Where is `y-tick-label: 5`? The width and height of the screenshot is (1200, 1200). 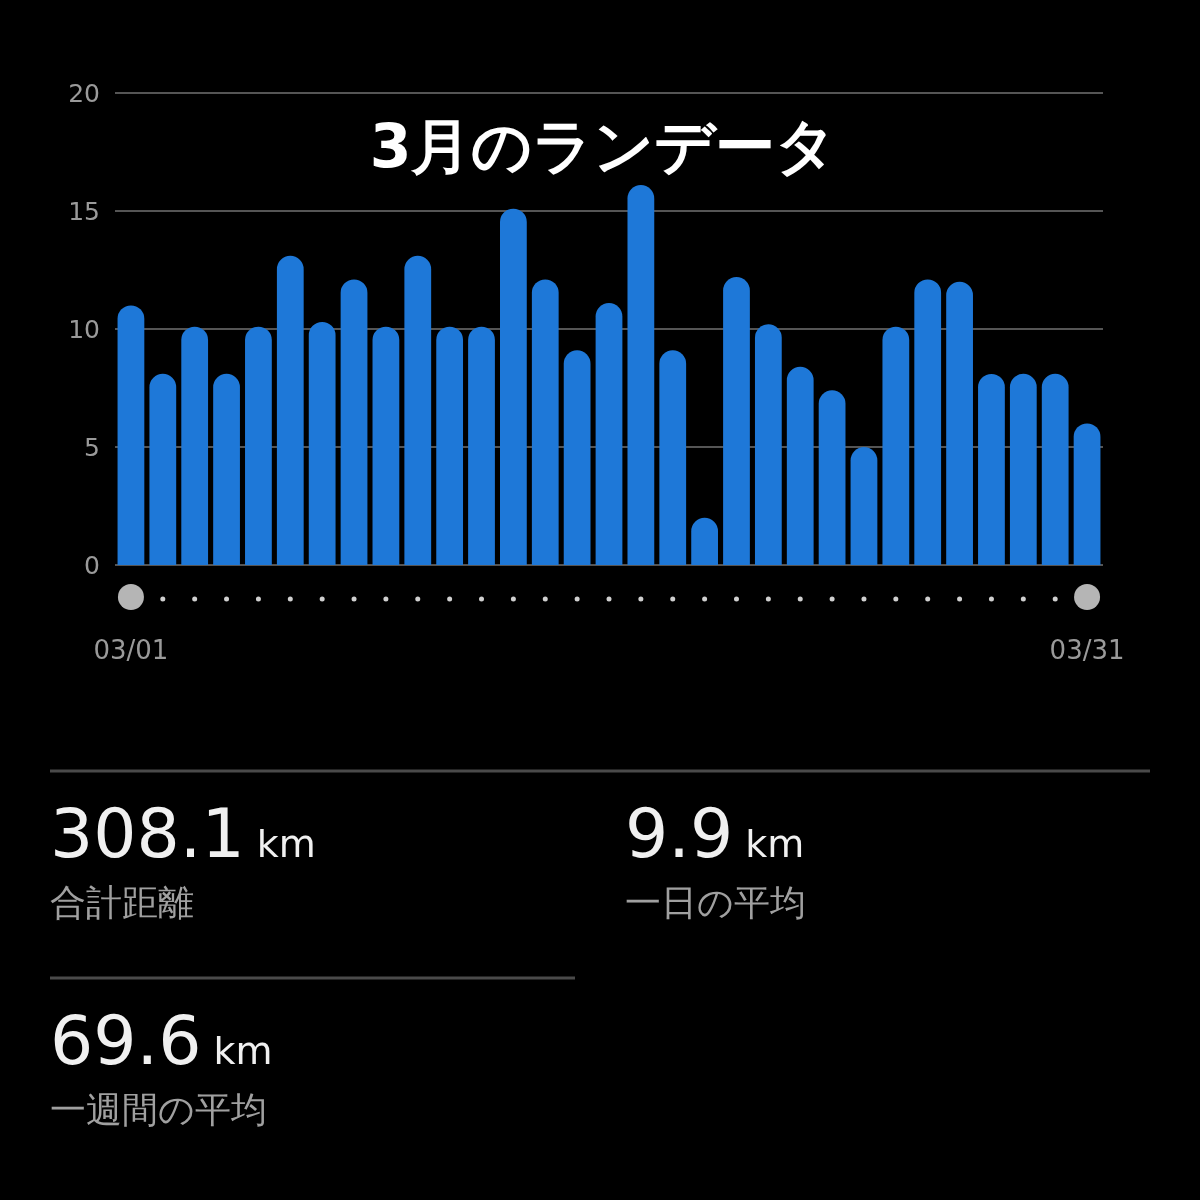
y-tick-label: 5 is located at coordinates (92, 447).